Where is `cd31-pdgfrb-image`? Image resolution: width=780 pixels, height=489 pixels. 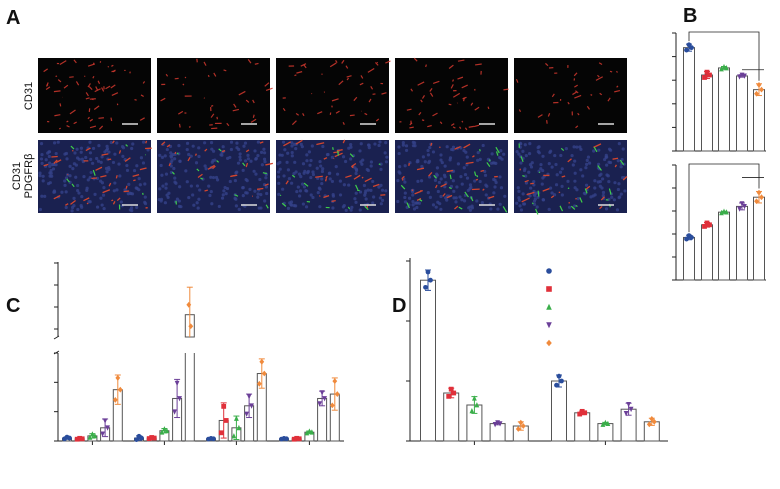
cd31-pdgfrb-image is located at coordinates (95, 176).